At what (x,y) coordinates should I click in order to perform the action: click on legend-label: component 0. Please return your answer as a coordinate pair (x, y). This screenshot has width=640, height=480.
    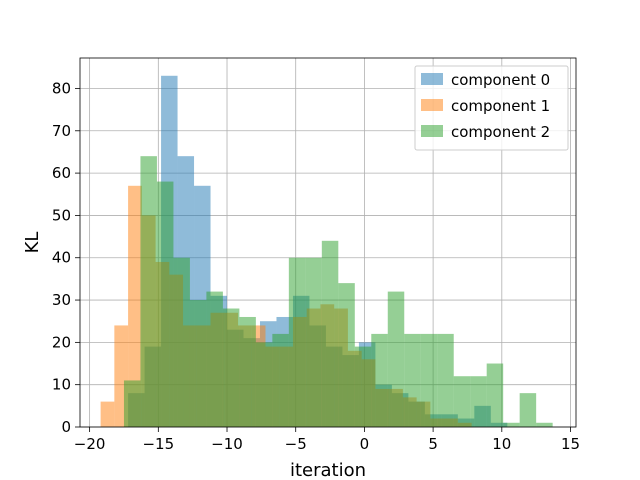
    Looking at the image, I should click on (500, 80).